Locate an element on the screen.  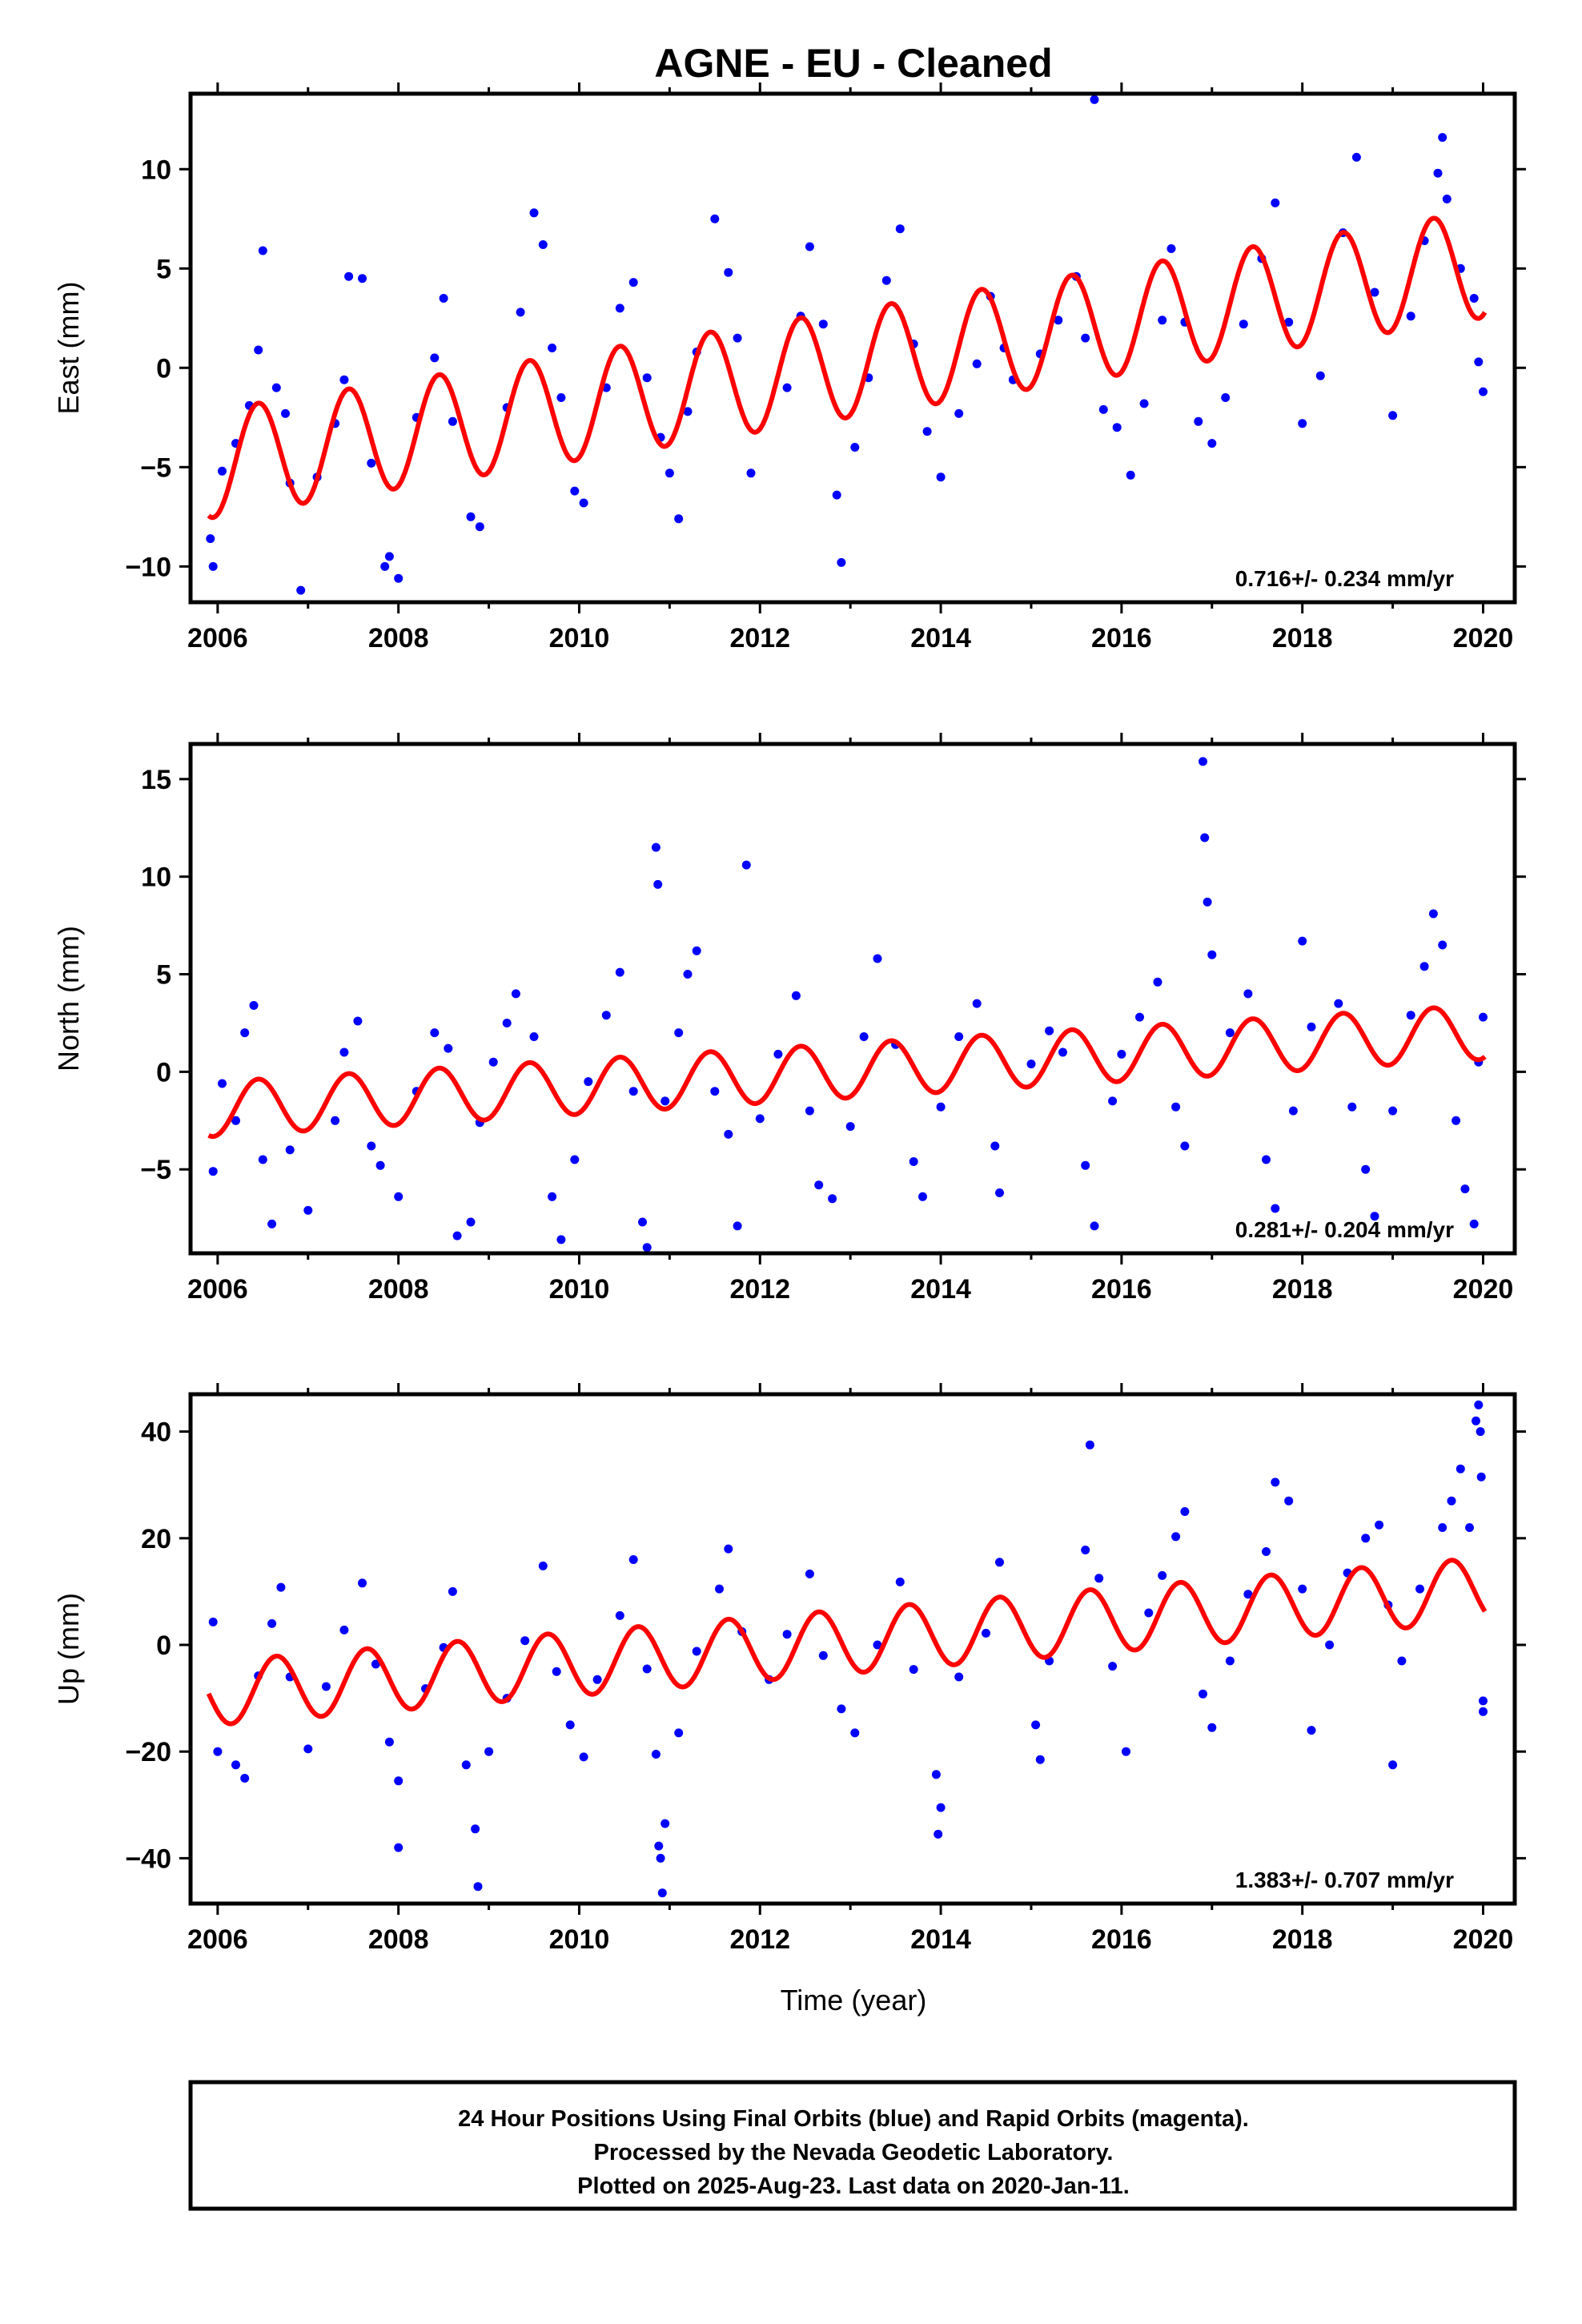
north-y-tick-label: 0 is located at coordinates (164, 1072).